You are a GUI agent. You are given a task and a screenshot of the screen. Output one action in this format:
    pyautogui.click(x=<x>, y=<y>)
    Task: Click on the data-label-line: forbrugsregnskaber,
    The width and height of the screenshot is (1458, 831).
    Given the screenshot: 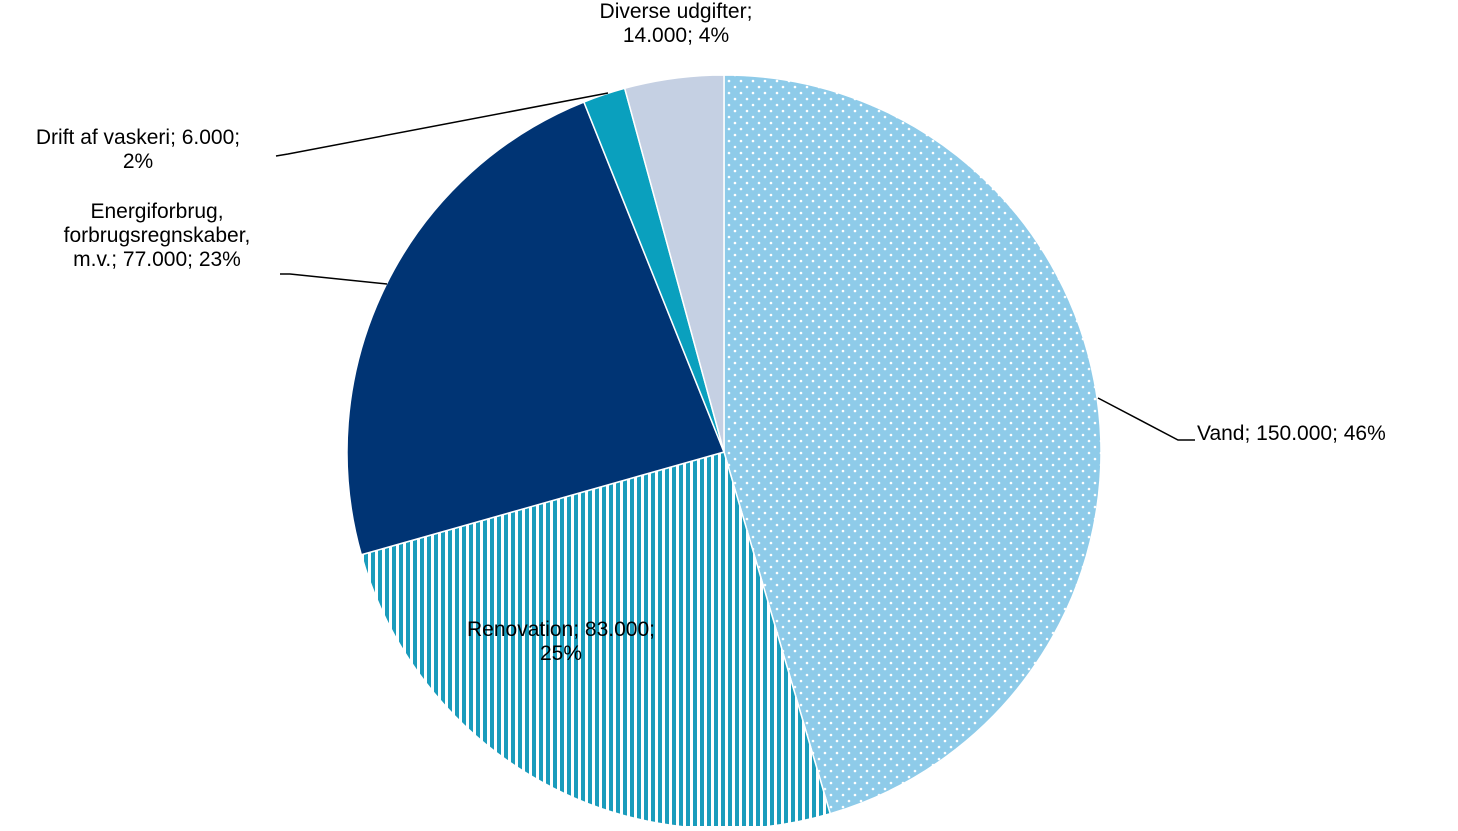 What is the action you would take?
    pyautogui.click(x=157, y=235)
    